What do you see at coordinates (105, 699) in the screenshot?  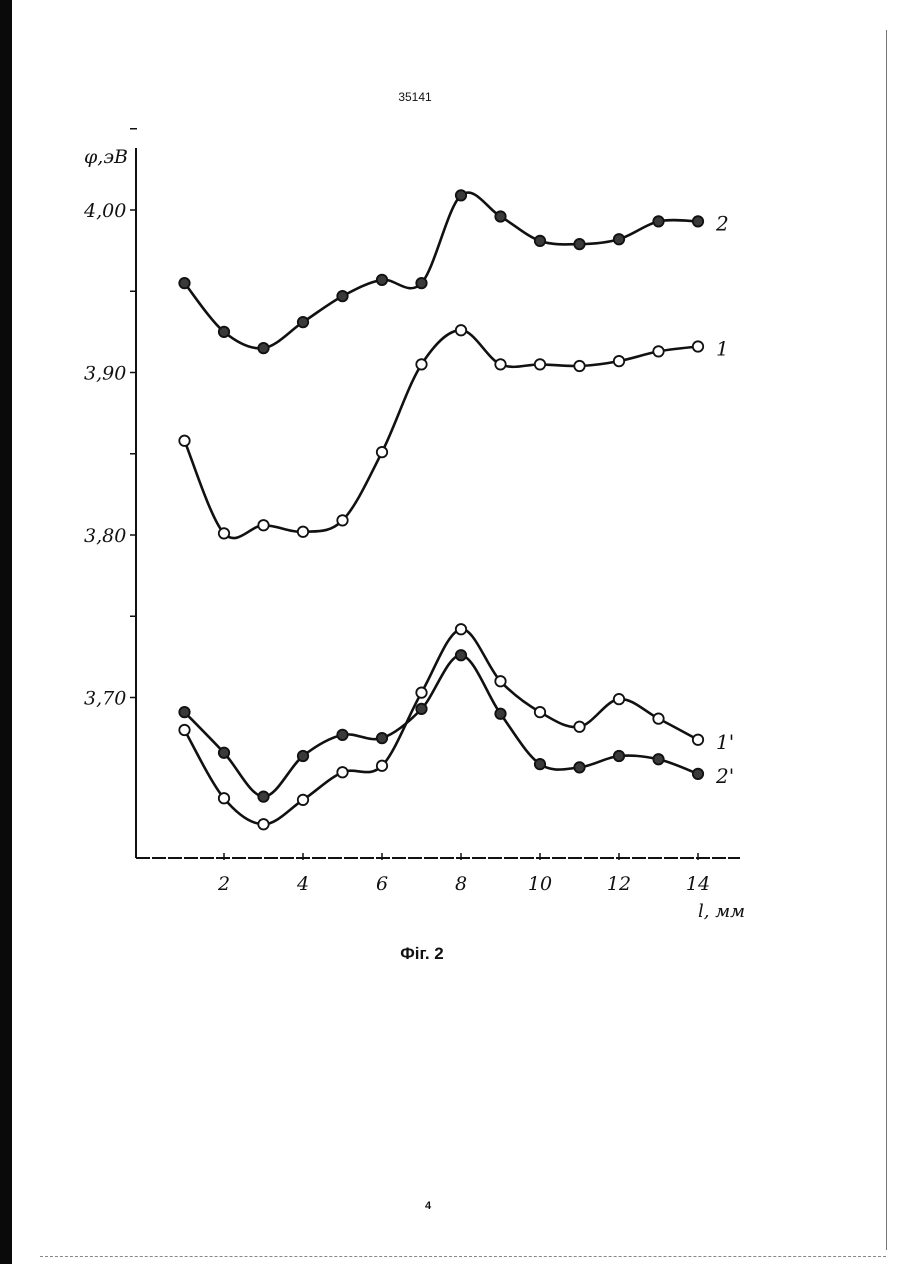 I see `y-tick-label: 3,70` at bounding box center [105, 699].